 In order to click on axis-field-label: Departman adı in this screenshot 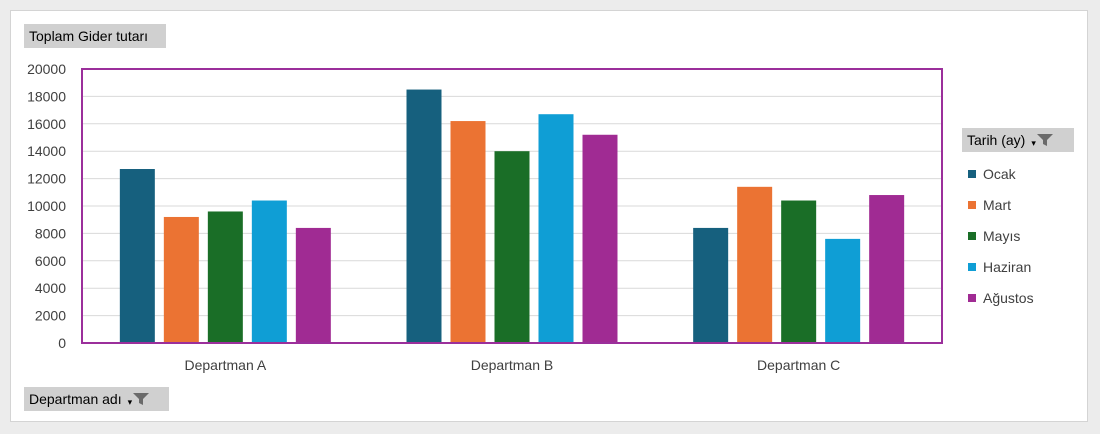, I will do `click(75, 399)`.